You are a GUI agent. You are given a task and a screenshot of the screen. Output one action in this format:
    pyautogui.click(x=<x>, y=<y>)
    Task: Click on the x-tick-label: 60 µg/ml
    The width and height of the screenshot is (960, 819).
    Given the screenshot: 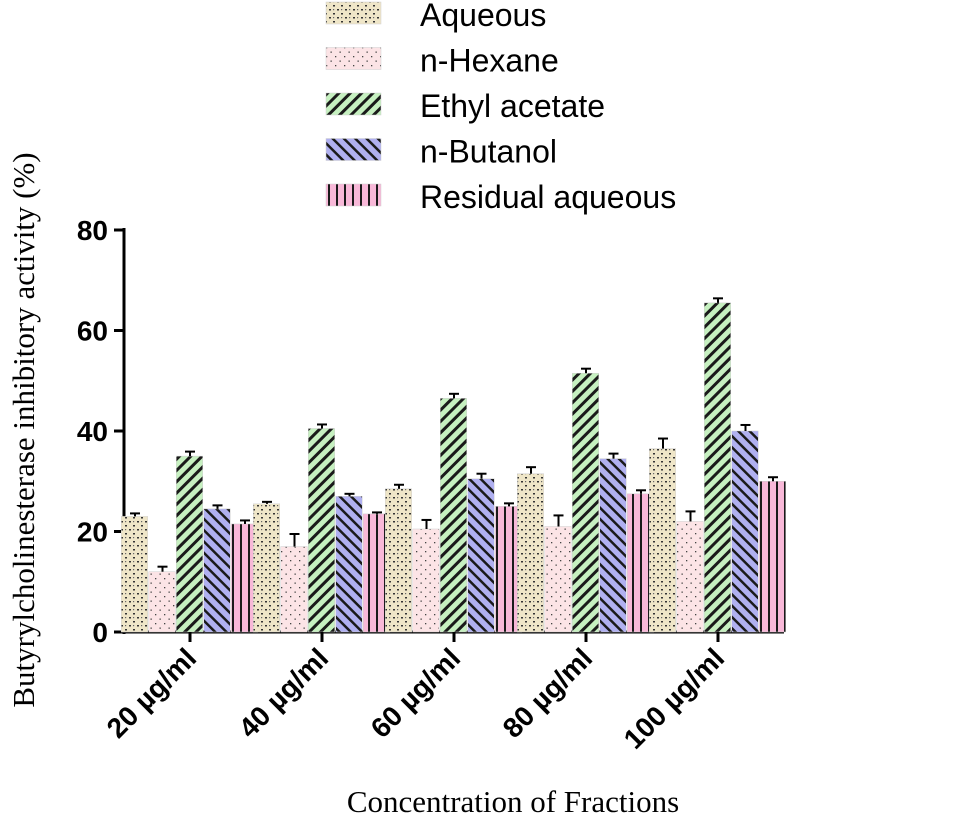 What is the action you would take?
    pyautogui.click(x=416, y=693)
    